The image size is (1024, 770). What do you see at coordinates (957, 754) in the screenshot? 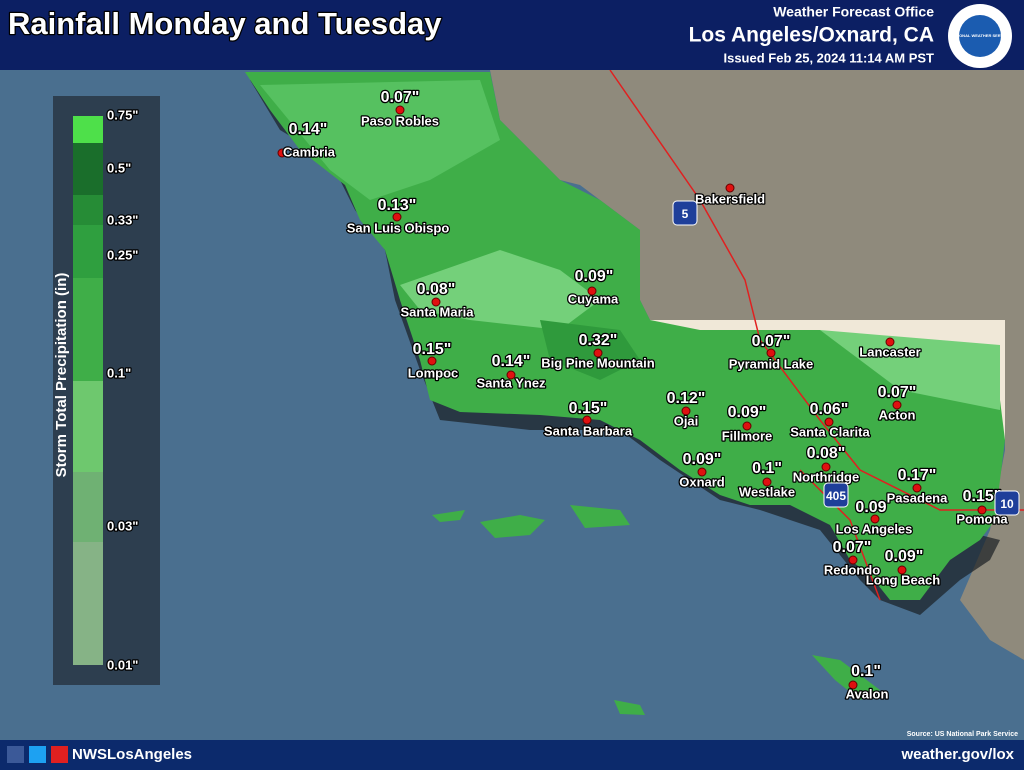
I see `footer-url: weather.gov/lox` at bounding box center [957, 754].